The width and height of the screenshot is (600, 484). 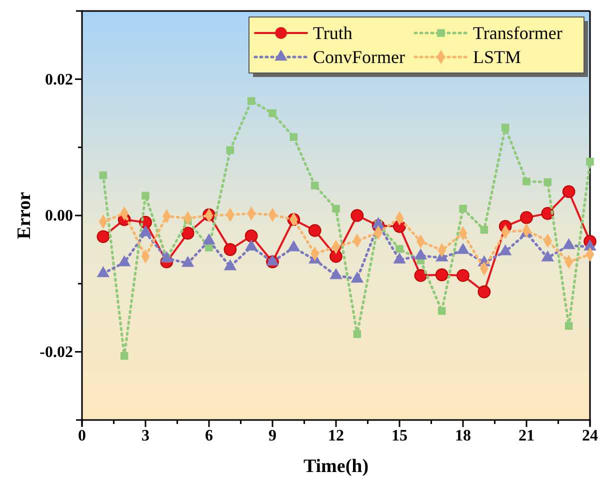 What do you see at coordinates (272, 435) in the screenshot?
I see `x-tick-label: 9` at bounding box center [272, 435].